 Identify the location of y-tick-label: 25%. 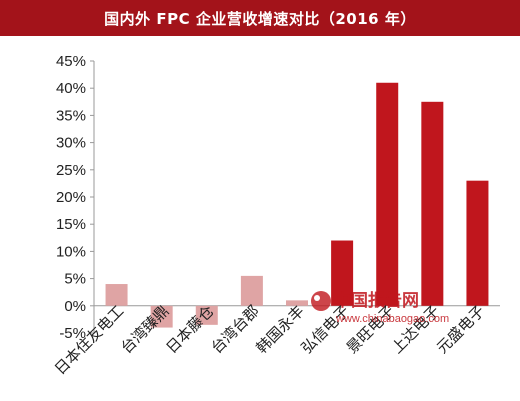
(71, 170).